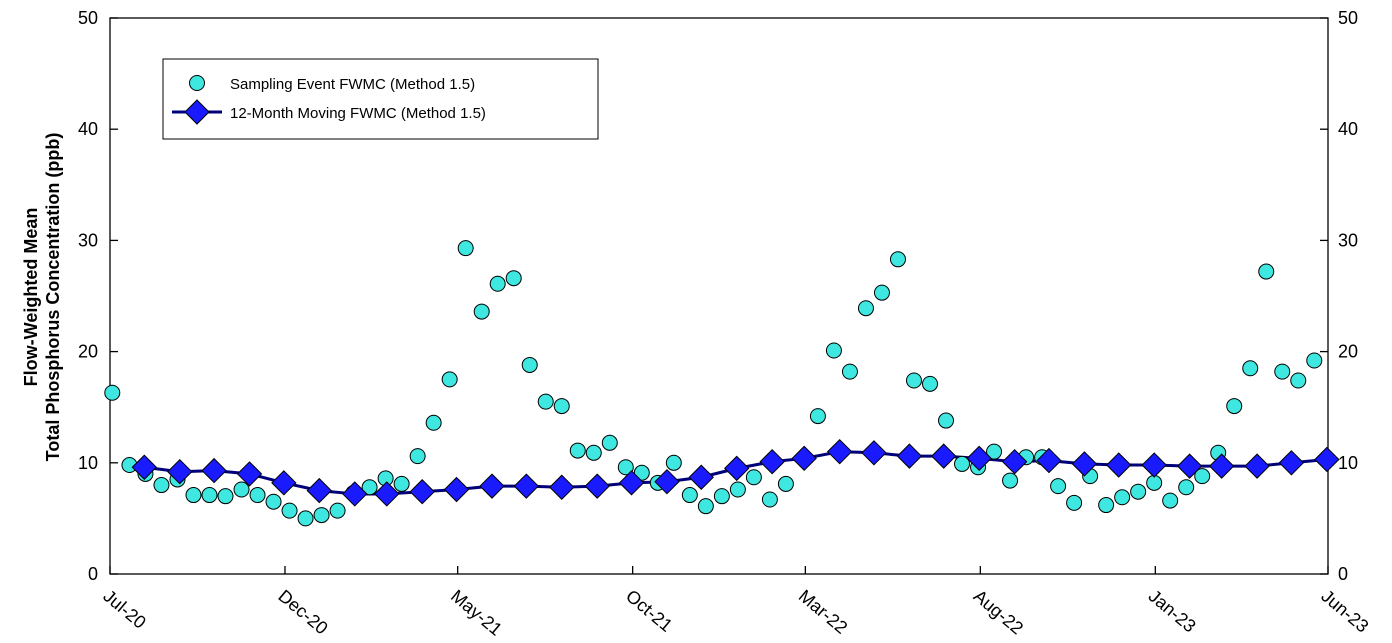 The height and width of the screenshot is (643, 1392). I want to click on y-tick-label-right: 10, so click(1348, 463).